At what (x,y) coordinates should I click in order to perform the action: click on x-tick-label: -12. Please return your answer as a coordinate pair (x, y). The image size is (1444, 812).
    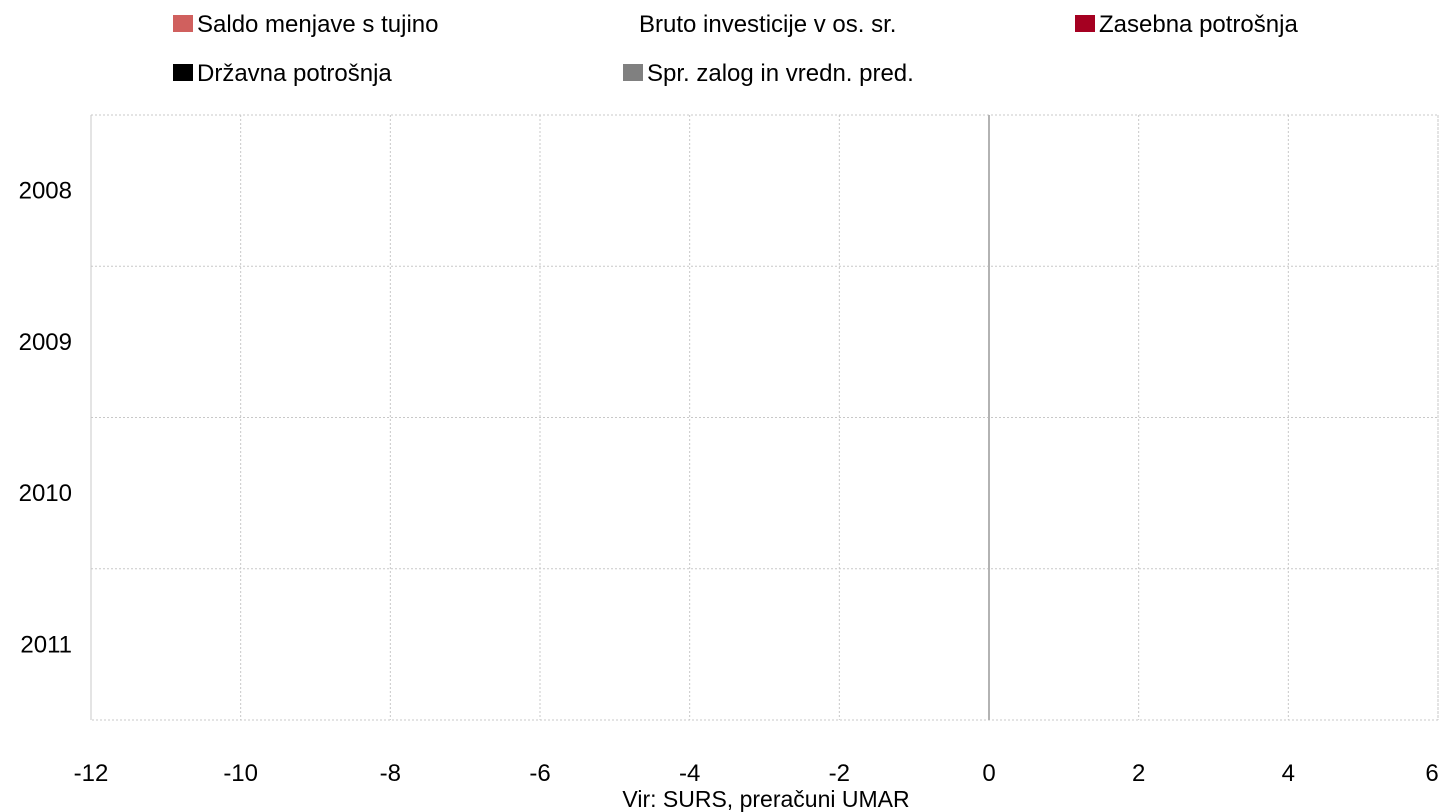
    Looking at the image, I should click on (91, 773).